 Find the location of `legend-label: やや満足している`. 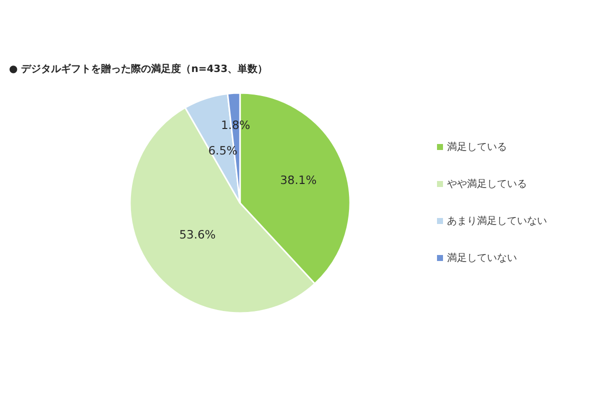

legend-label: やや満足している is located at coordinates (487, 184).